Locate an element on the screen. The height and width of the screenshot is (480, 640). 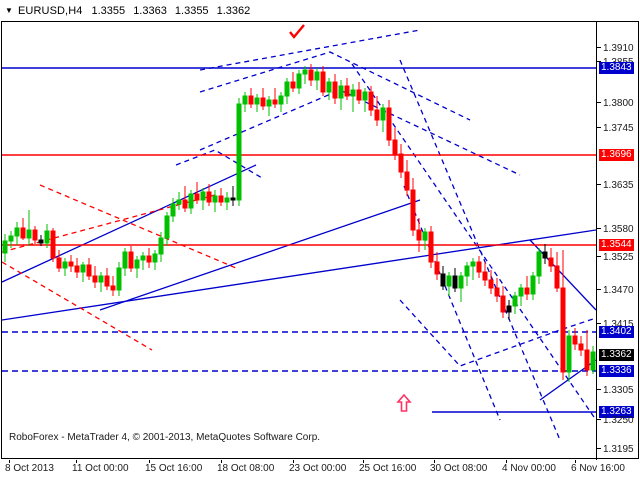
time-tick-label: 18 Oct 08:00 is located at coordinates (246, 468).